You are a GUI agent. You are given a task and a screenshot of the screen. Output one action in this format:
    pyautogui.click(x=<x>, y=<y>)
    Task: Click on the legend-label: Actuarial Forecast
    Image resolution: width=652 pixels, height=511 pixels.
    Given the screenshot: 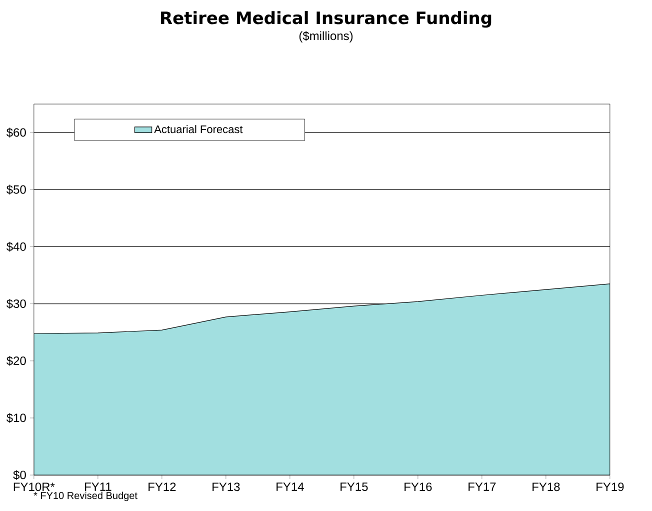 What is the action you would take?
    pyautogui.click(x=198, y=129)
    